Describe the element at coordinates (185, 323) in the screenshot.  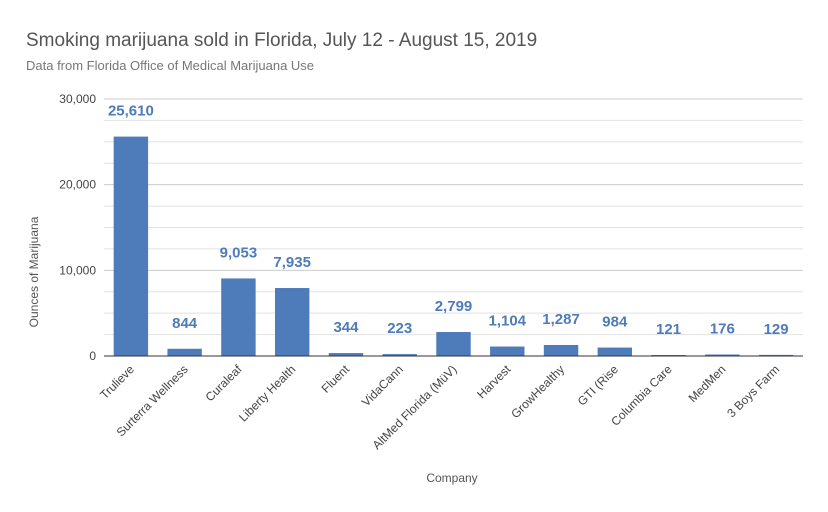
I see `data-label: 844` at that location.